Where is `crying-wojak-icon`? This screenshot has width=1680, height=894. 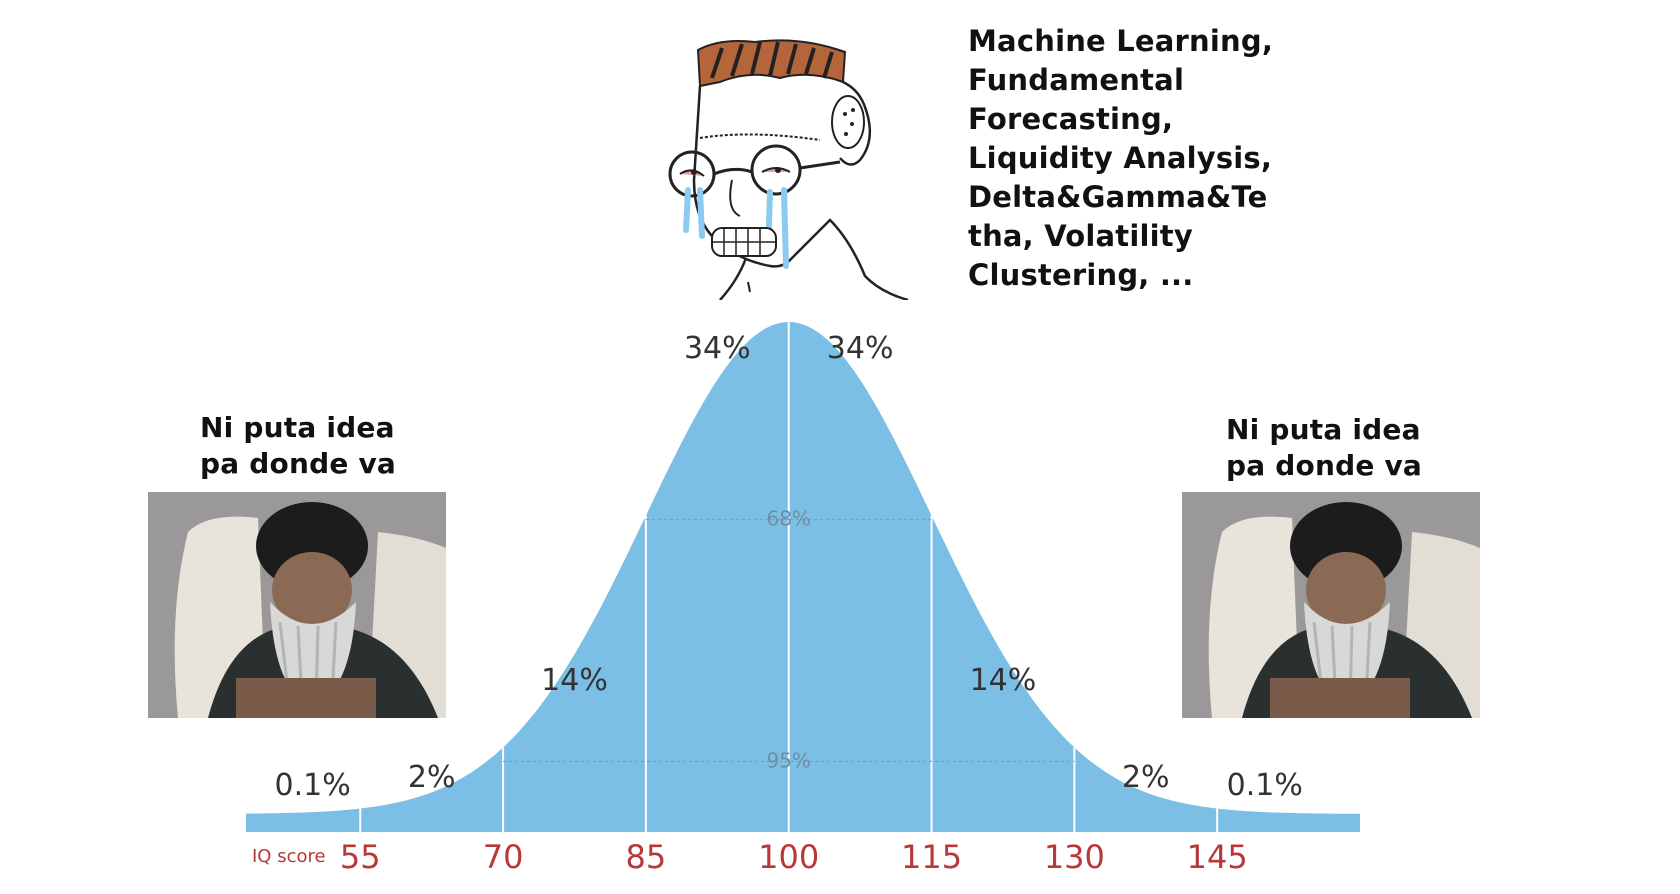
crying-wojak-icon is located at coordinates (788, 169).